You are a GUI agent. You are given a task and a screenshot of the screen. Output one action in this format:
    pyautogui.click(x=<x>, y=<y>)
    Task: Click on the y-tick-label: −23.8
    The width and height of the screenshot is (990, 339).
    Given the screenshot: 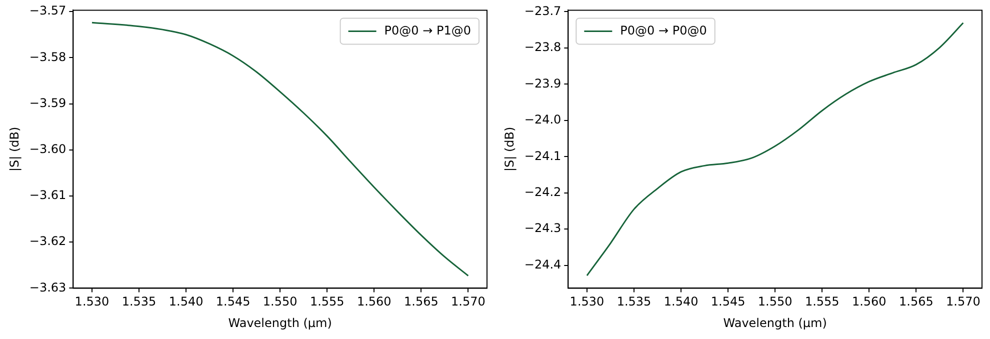 What is the action you would take?
    pyautogui.click(x=543, y=47)
    